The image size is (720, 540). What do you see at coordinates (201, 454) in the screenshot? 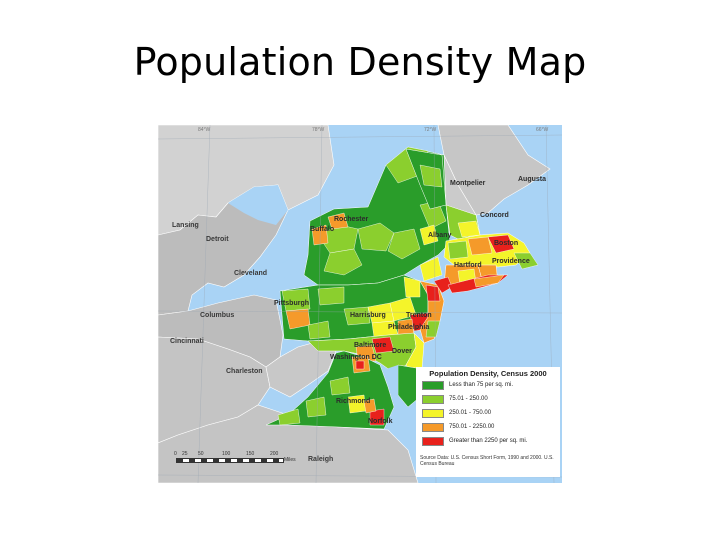
I see `scale-tick: 50` at bounding box center [201, 454].